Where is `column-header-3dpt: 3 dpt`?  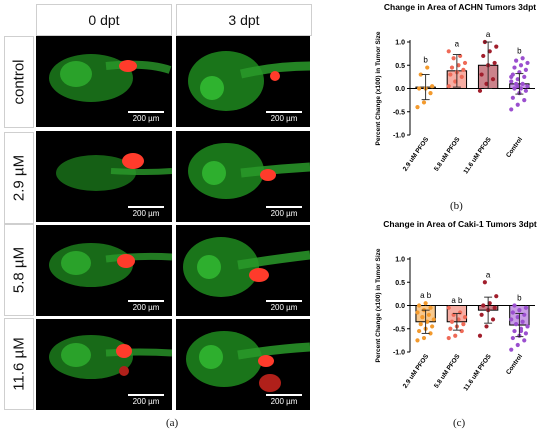
column-header-3dpt: 3 dpt is located at coordinates (244, 20).